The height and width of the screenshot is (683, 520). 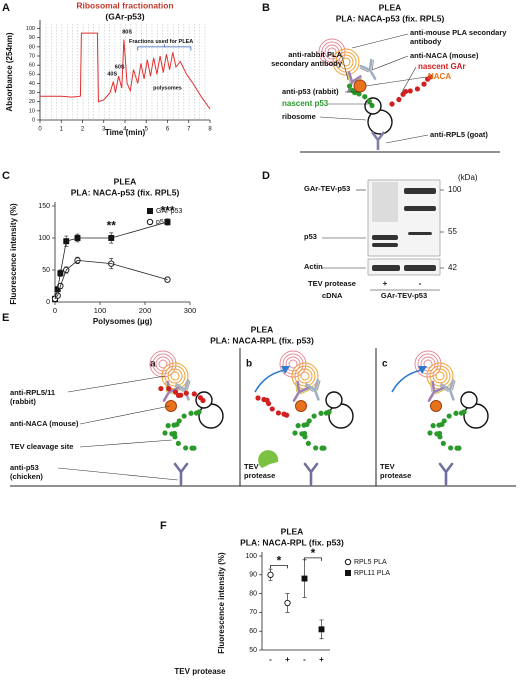 I want to click on panel-letter: E, so click(x=5, y=318).